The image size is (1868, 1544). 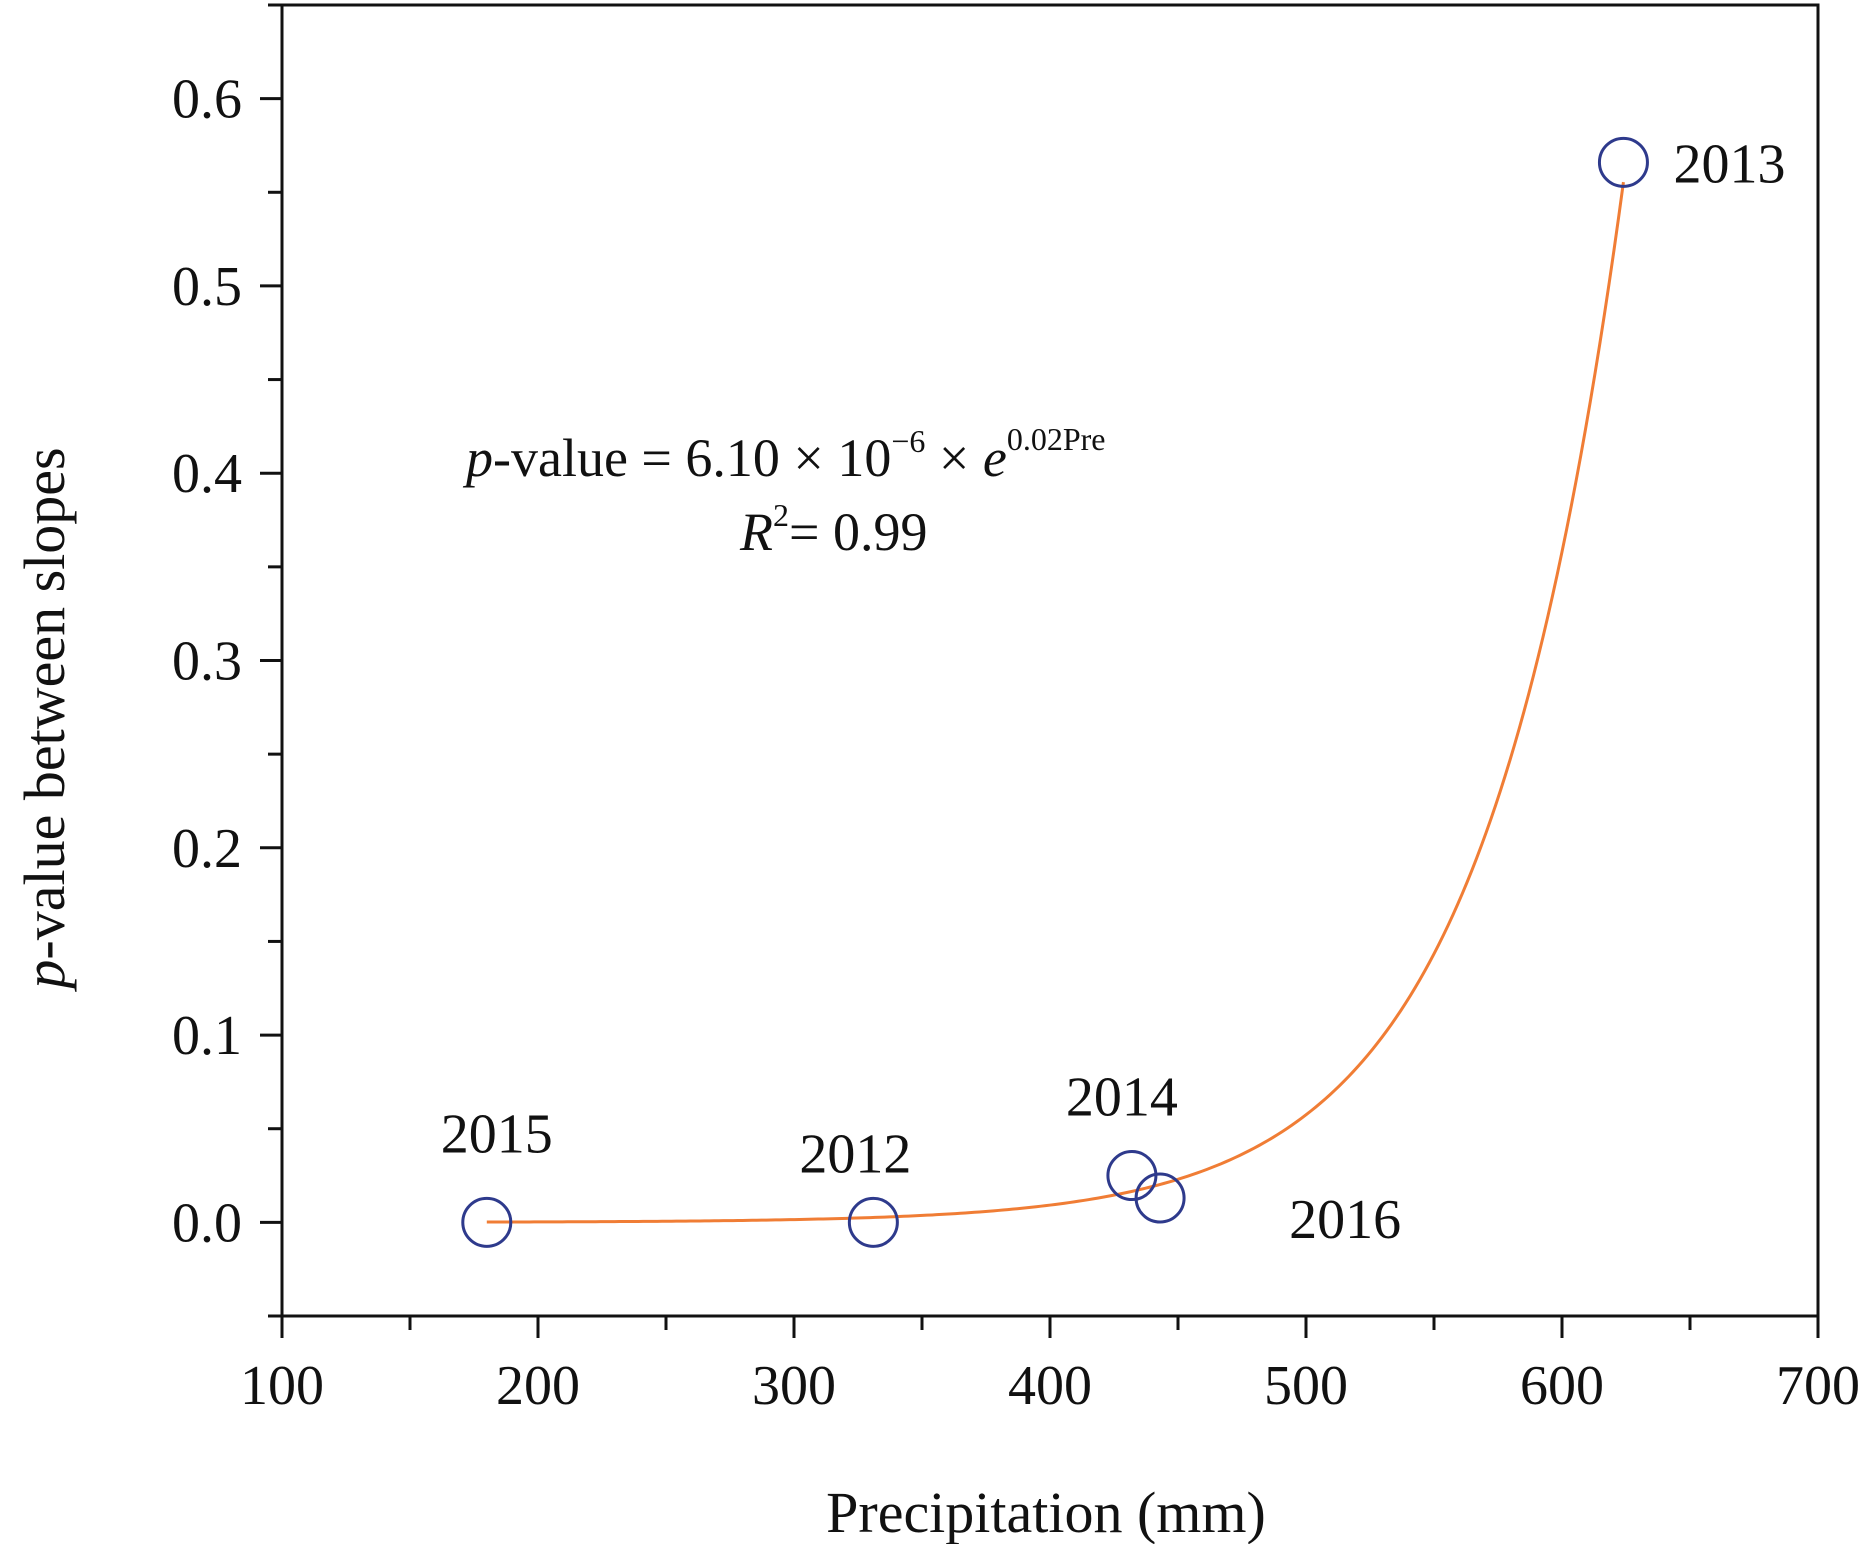 What do you see at coordinates (538, 1386) in the screenshot?
I see `x-tick-label: 200` at bounding box center [538, 1386].